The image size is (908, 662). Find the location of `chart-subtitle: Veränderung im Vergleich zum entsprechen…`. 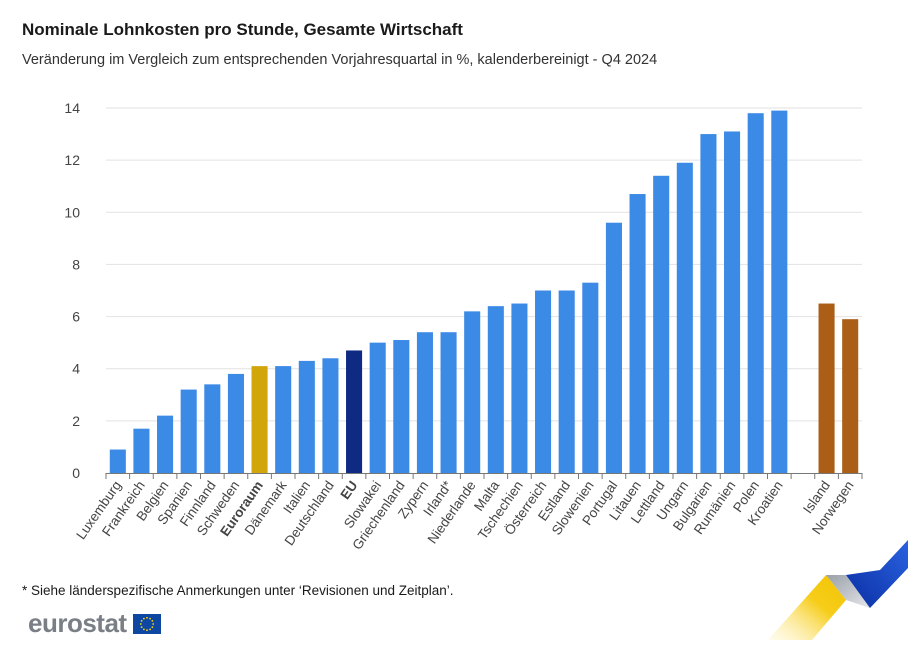

chart-subtitle: Veränderung im Vergleich zum entsprechen… is located at coordinates (340, 60).